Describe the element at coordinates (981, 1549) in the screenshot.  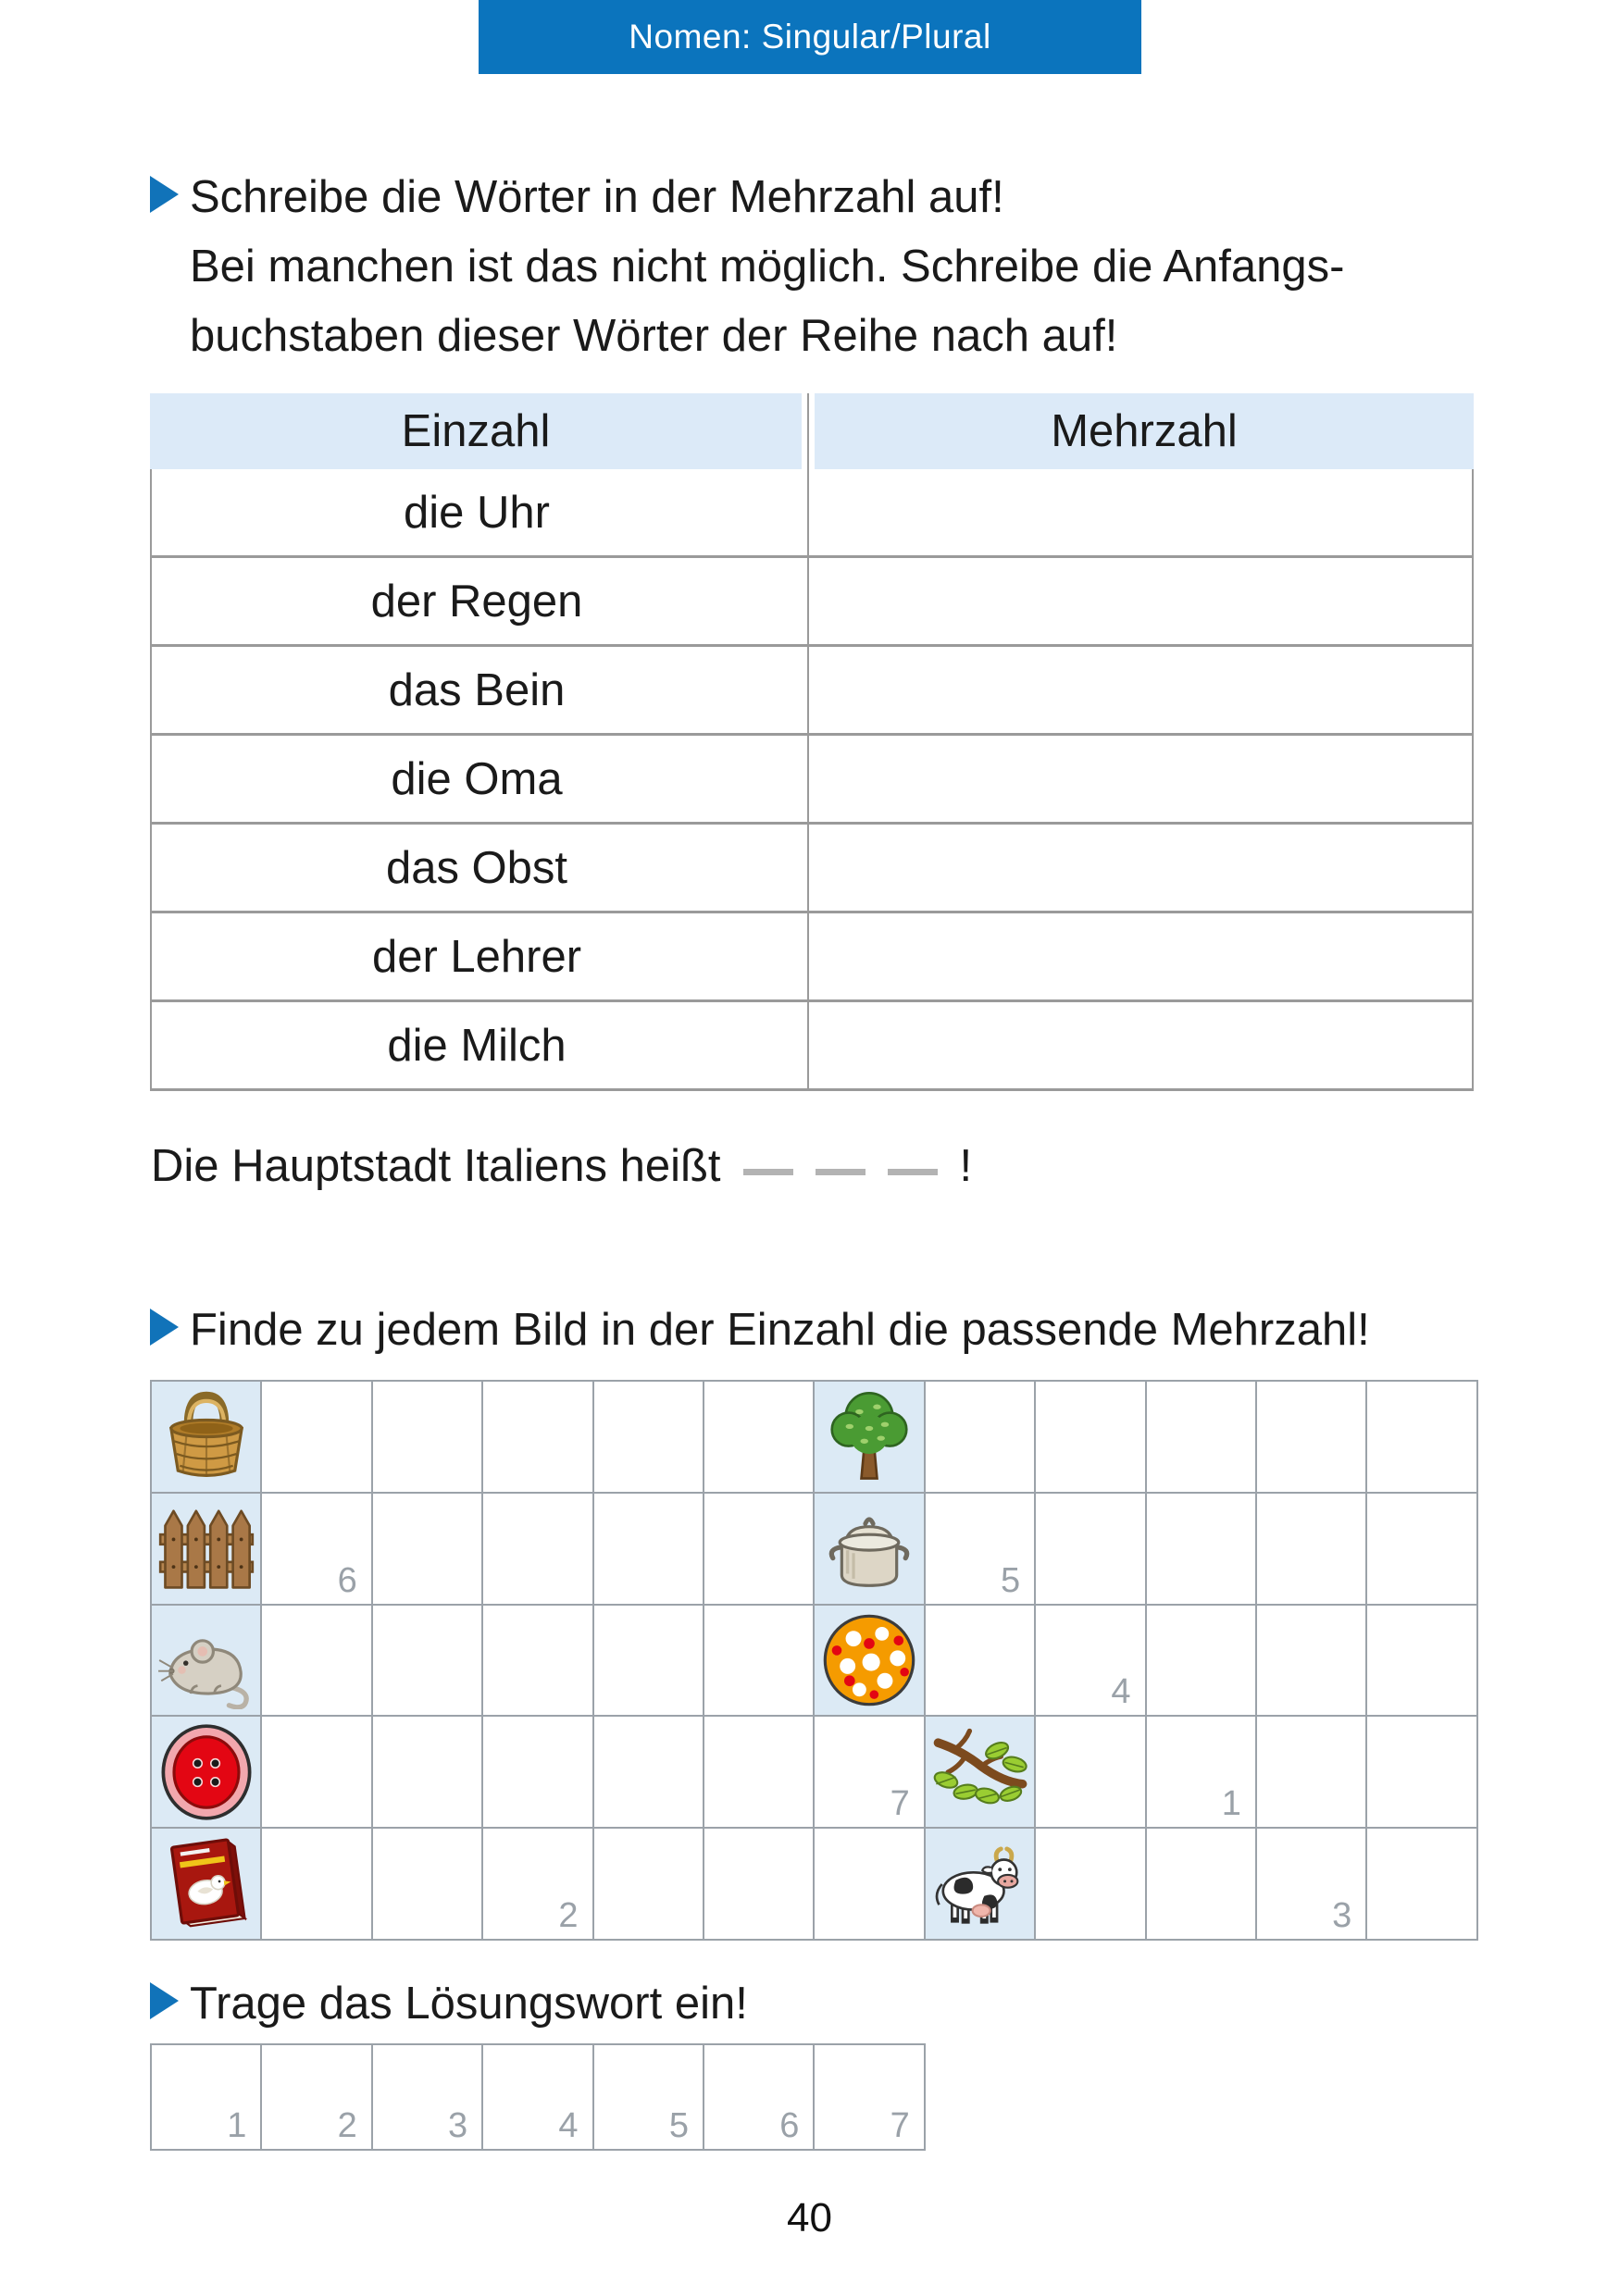
I see `grid-answer-cell: 5` at that location.